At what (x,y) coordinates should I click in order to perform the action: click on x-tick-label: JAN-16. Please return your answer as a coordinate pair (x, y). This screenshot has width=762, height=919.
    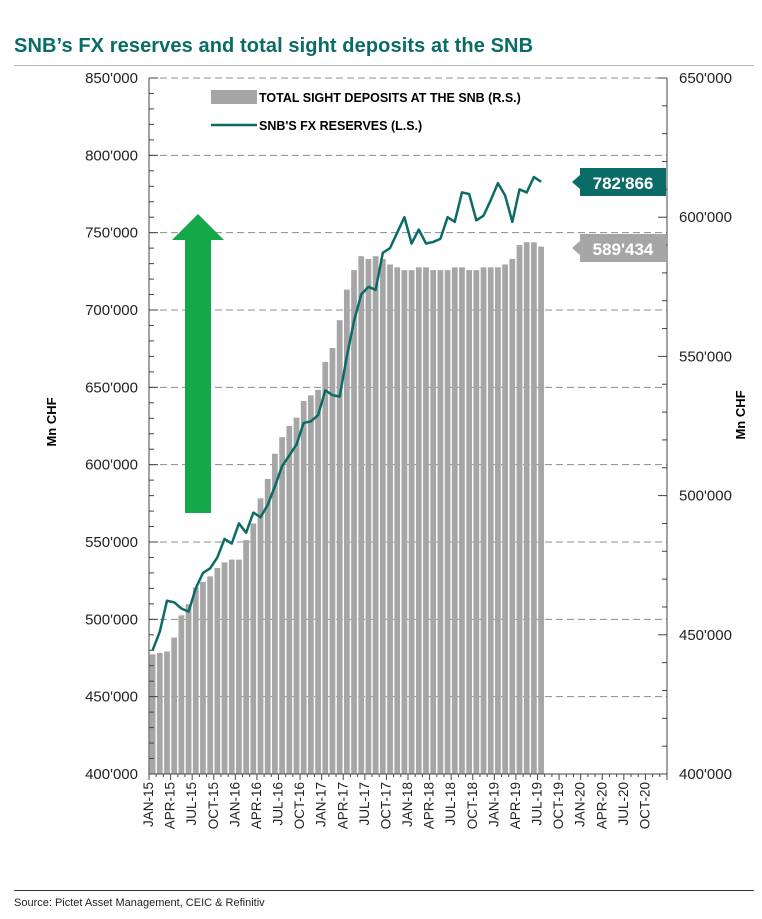
    Looking at the image, I should click on (234, 804).